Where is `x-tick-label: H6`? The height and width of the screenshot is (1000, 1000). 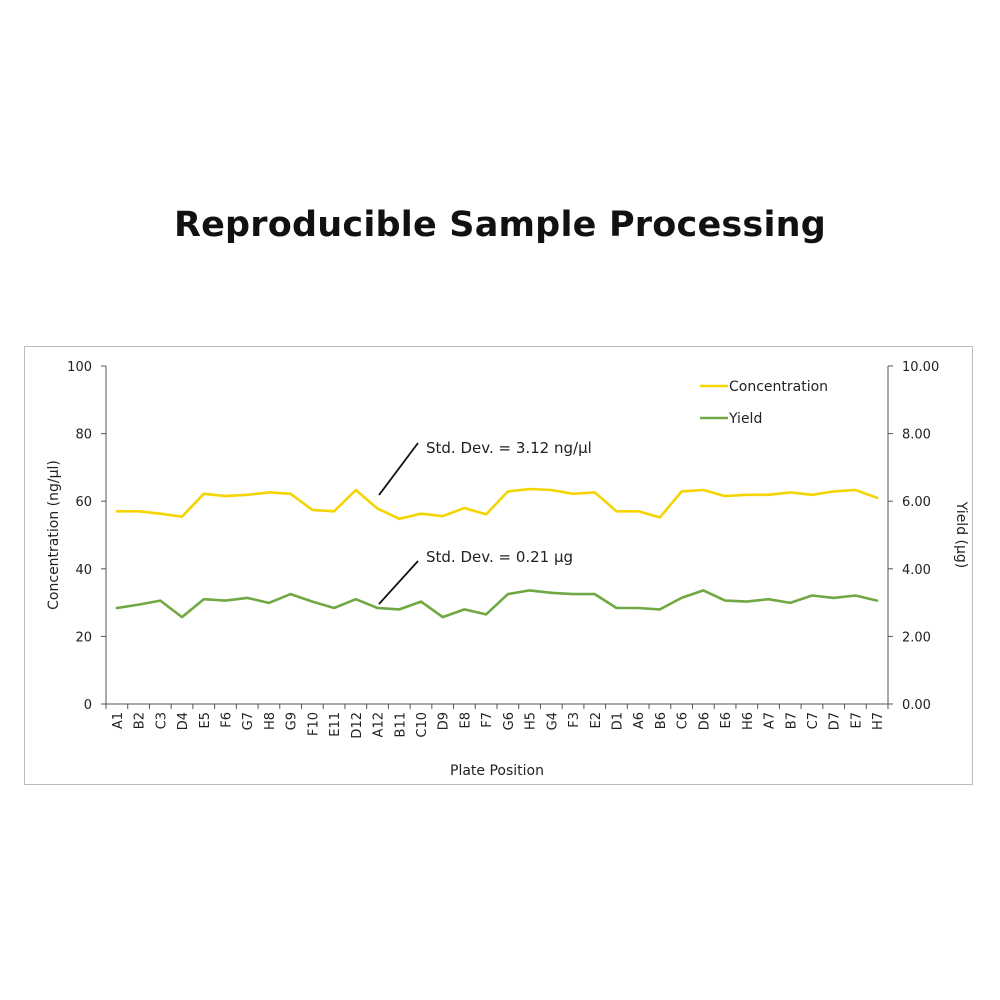 x-tick-label: H6 is located at coordinates (748, 721).